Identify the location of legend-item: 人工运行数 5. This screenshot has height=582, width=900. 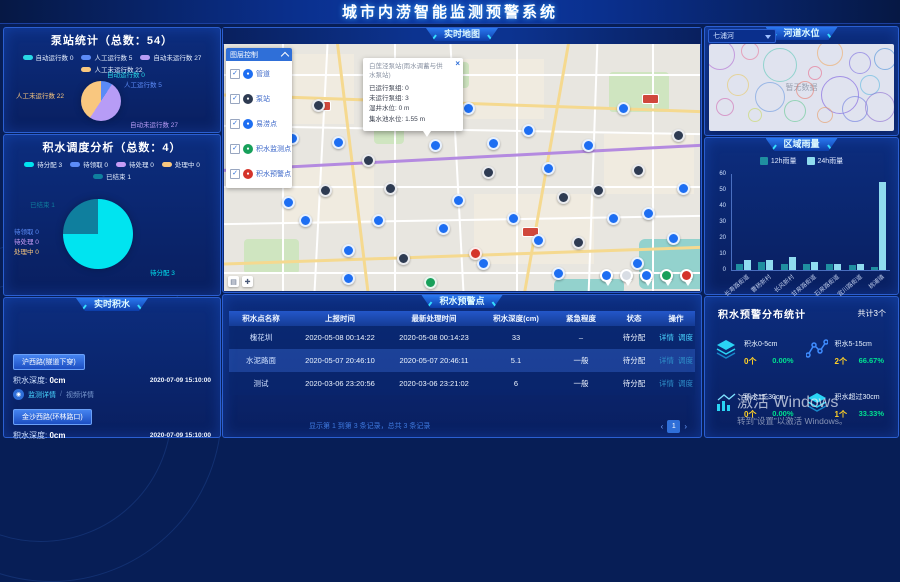
(106, 57).